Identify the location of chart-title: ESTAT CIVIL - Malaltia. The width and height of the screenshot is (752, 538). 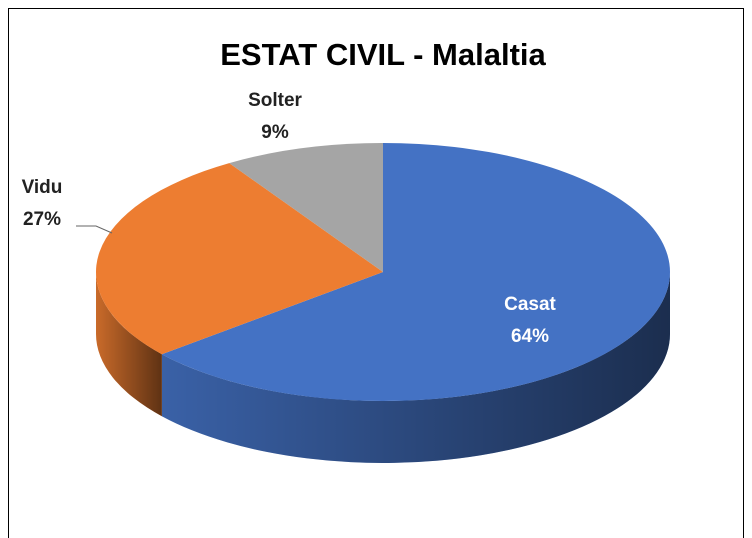
(383, 54).